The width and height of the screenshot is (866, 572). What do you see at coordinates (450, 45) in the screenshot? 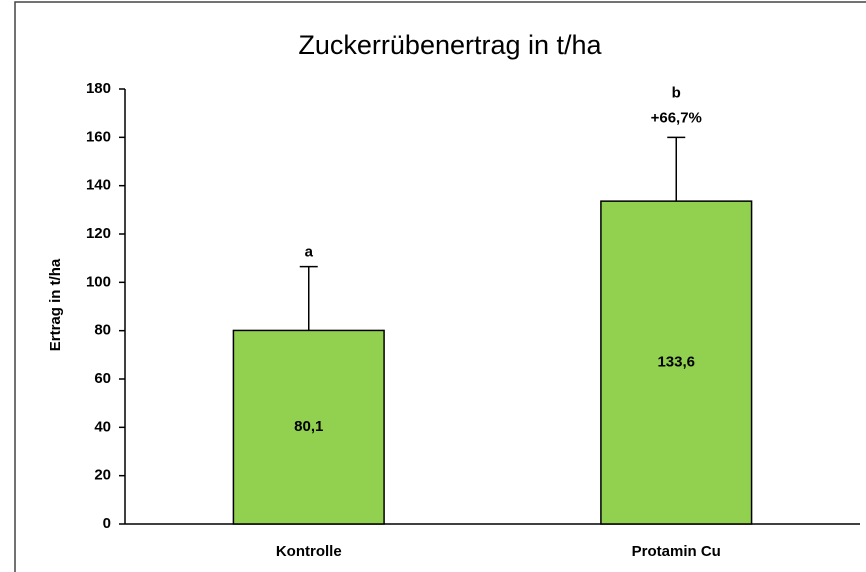
I see `chart-title: Zuckerrübenertrag in t/ha` at bounding box center [450, 45].